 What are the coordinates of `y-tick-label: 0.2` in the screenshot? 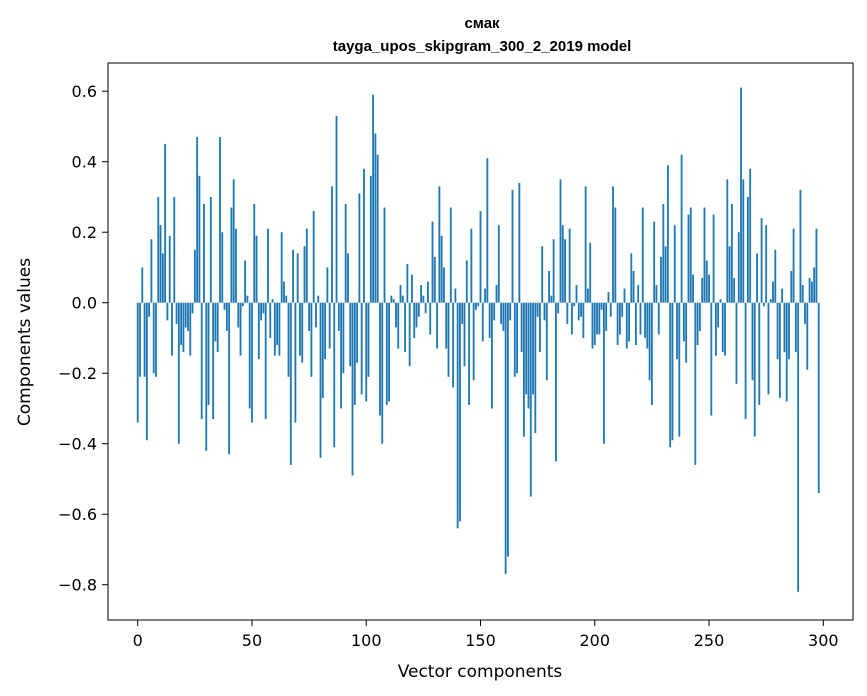 It's located at (84, 232).